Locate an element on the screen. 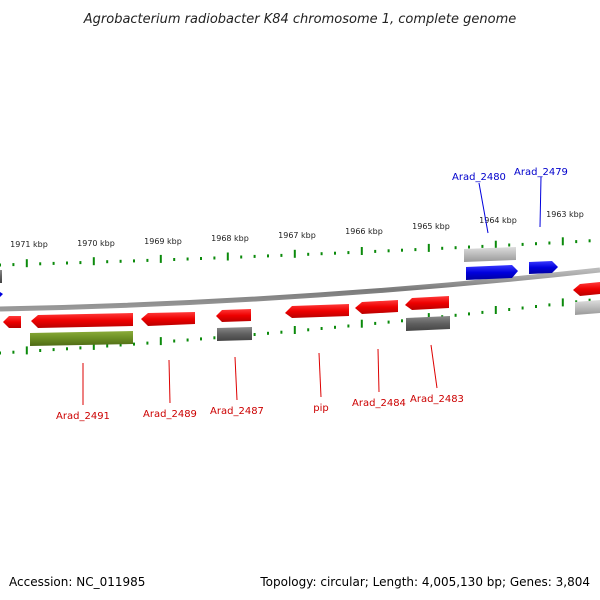 The image size is (600, 600). label-arad-2483: Arad_2483 is located at coordinates (437, 399).